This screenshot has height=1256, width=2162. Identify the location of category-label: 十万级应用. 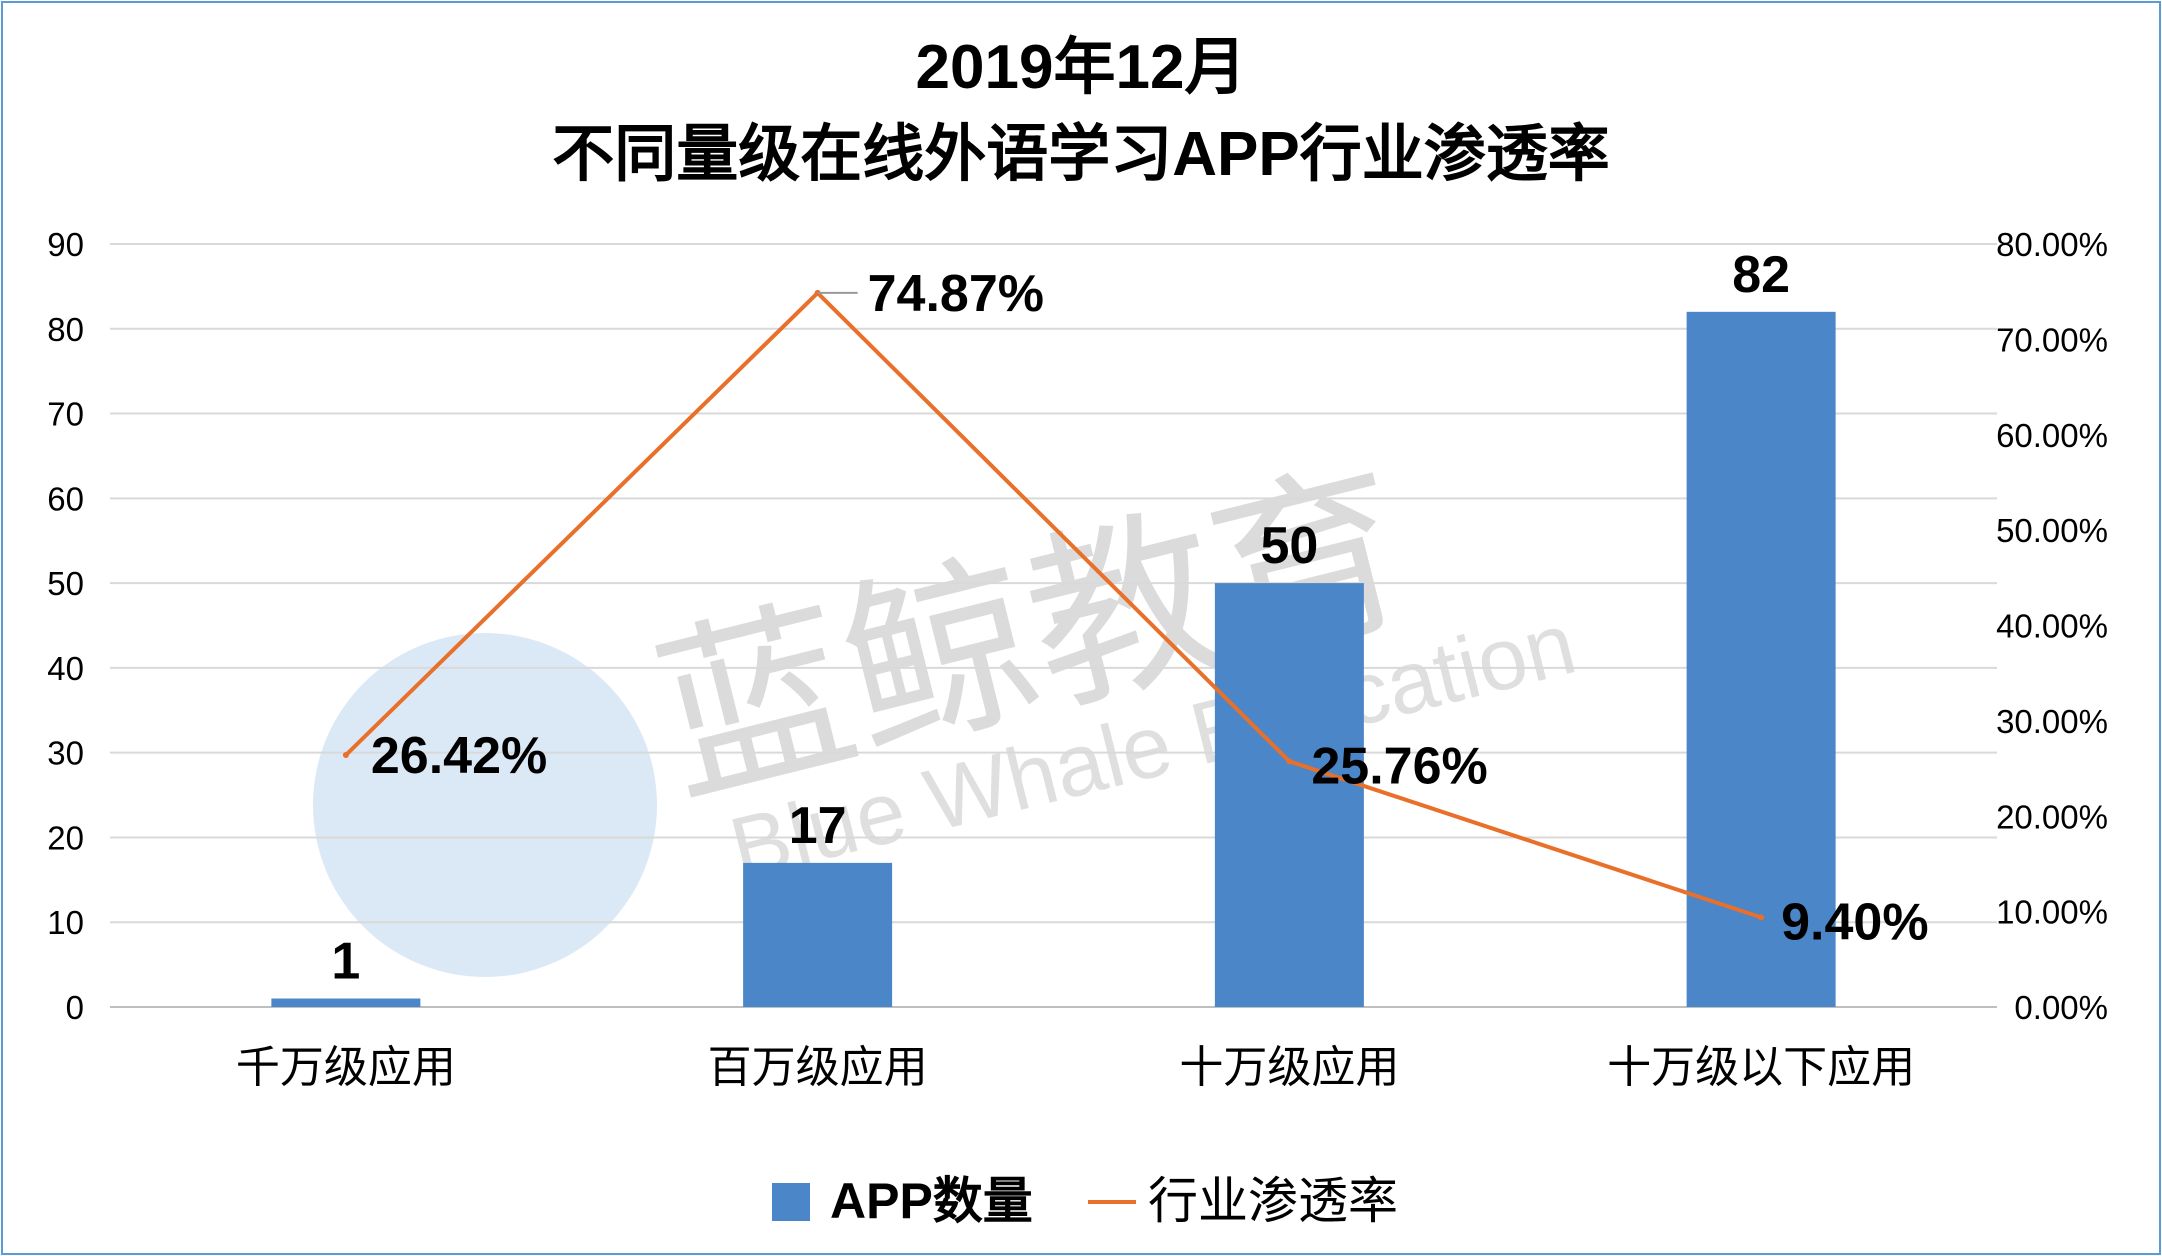
(1289, 1067).